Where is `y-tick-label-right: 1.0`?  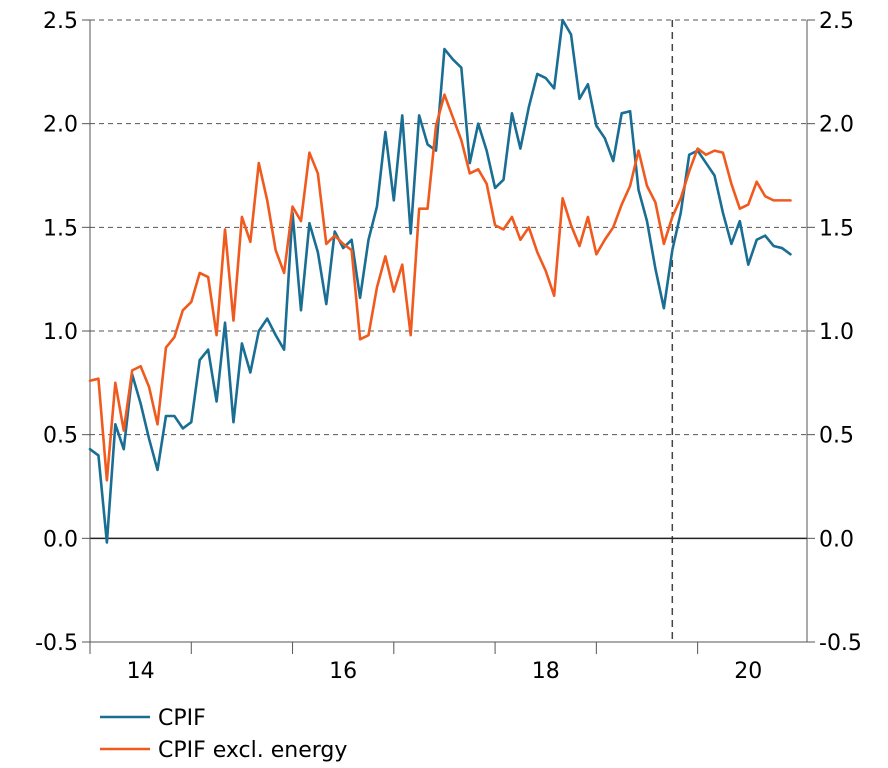
y-tick-label-right: 1.0 is located at coordinates (836, 332).